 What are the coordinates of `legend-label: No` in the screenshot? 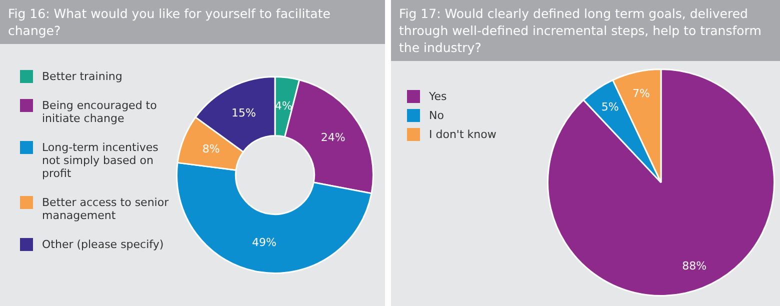 It's located at (436, 115).